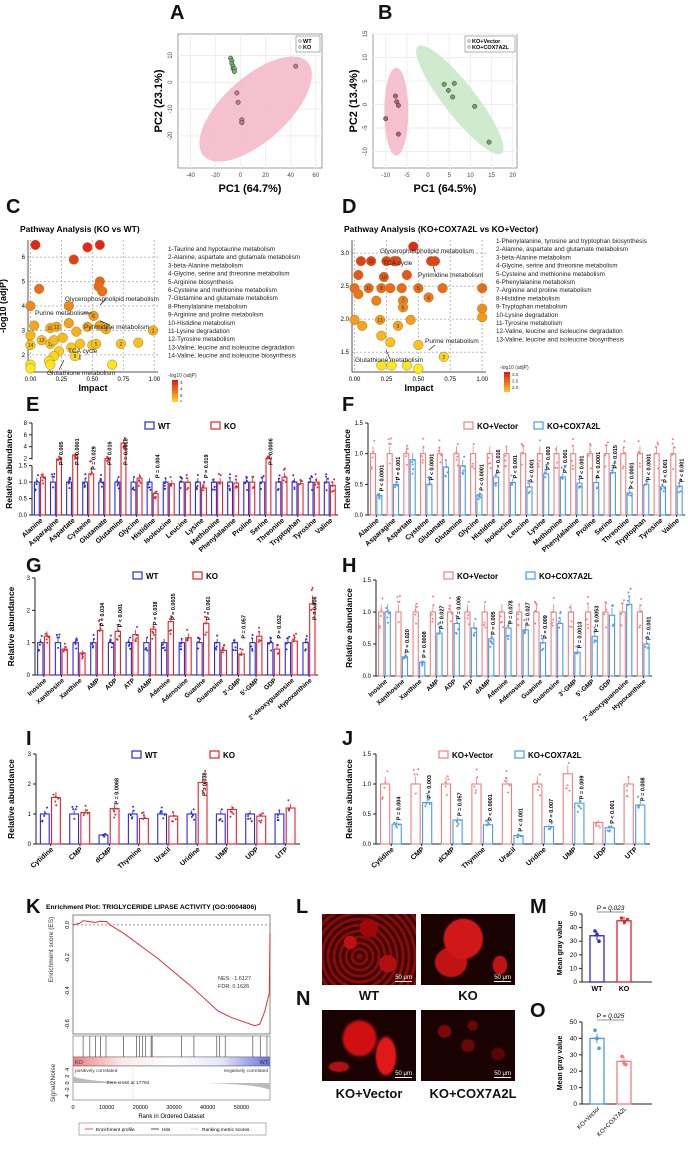  I want to click on y-tick-label: 0.5, so click(367, 645).